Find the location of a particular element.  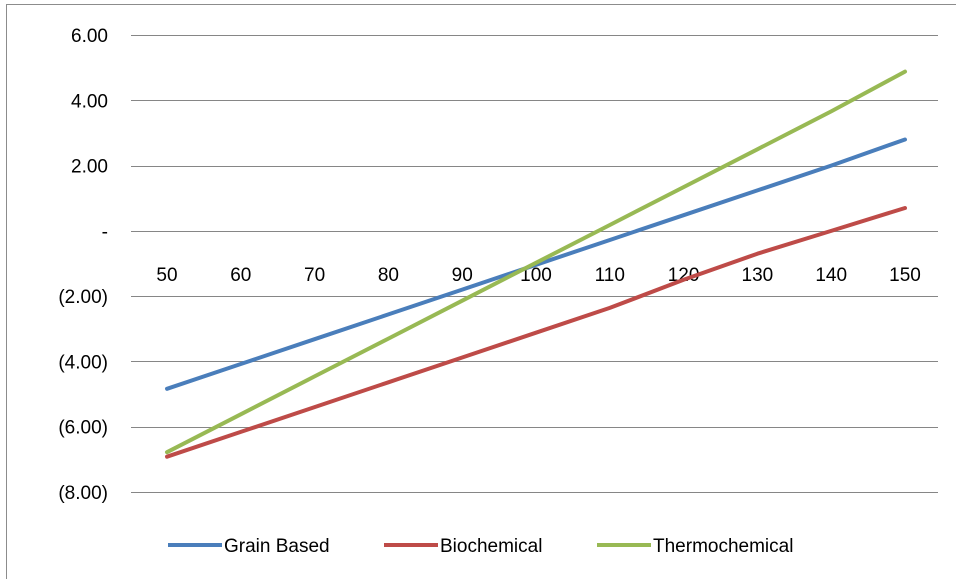

x-tick-label: 70 is located at coordinates (314, 275).